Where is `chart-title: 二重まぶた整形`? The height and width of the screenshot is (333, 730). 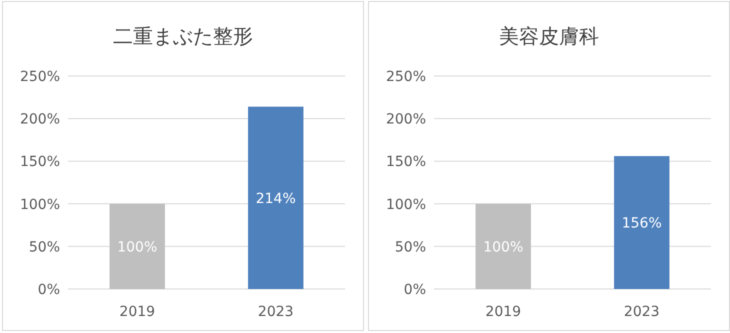 chart-title: 二重まぶた整形 is located at coordinates (183, 36).